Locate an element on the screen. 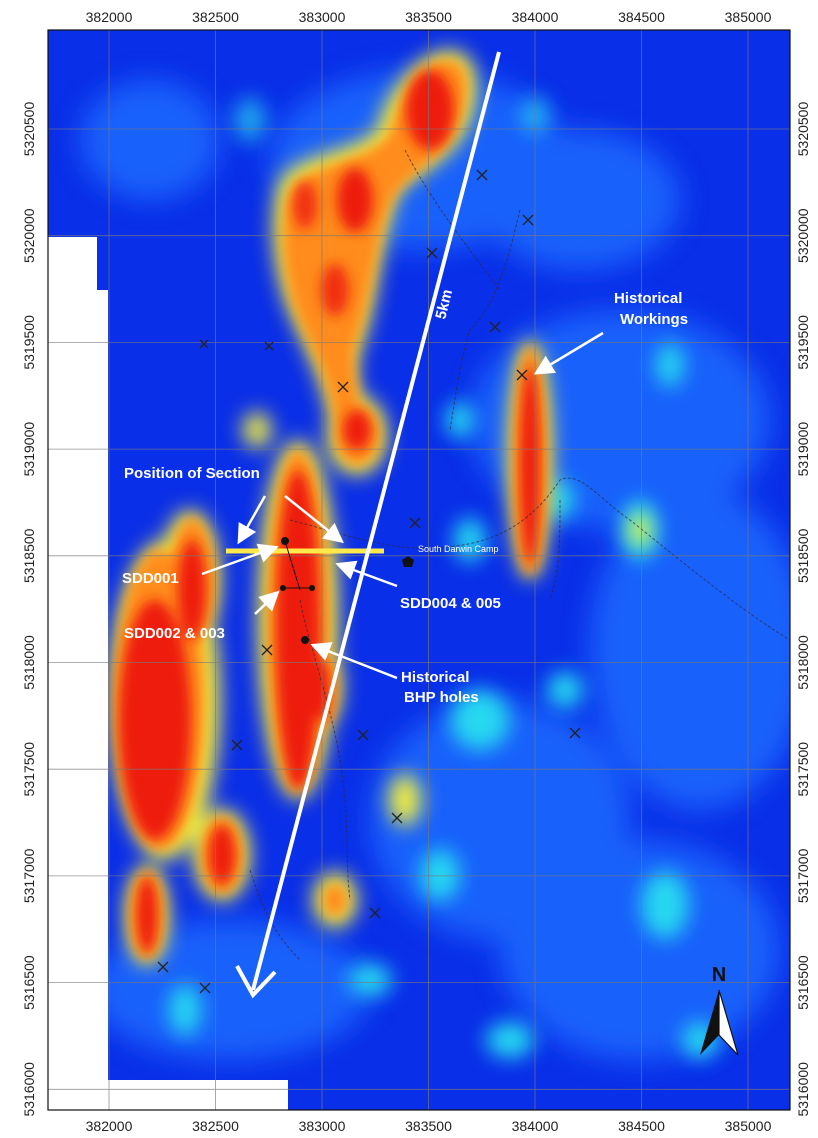 The height and width of the screenshot is (1138, 818). x-tick-label-bottom: 384000 is located at coordinates (535, 1126).